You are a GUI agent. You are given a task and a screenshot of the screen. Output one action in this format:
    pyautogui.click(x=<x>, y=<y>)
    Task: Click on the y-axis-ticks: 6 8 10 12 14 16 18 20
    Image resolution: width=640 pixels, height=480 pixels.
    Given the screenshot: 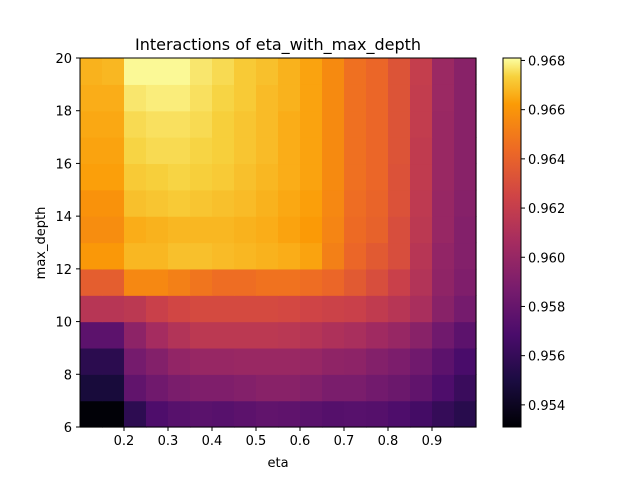 What is the action you would take?
    pyautogui.click(x=67, y=244)
    